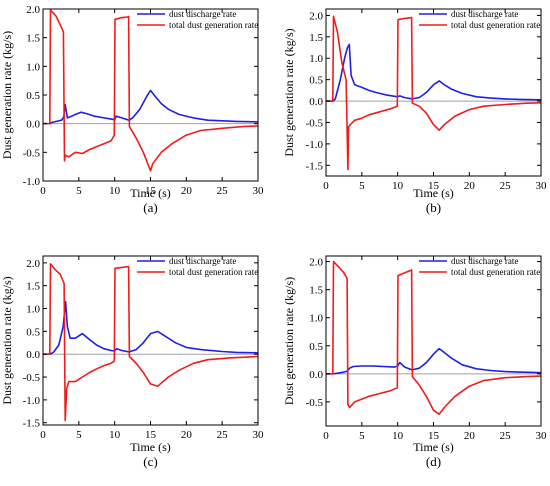 The image size is (550, 486). Describe the element at coordinates (150, 207) in the screenshot. I see `panel-label: (a)` at that location.